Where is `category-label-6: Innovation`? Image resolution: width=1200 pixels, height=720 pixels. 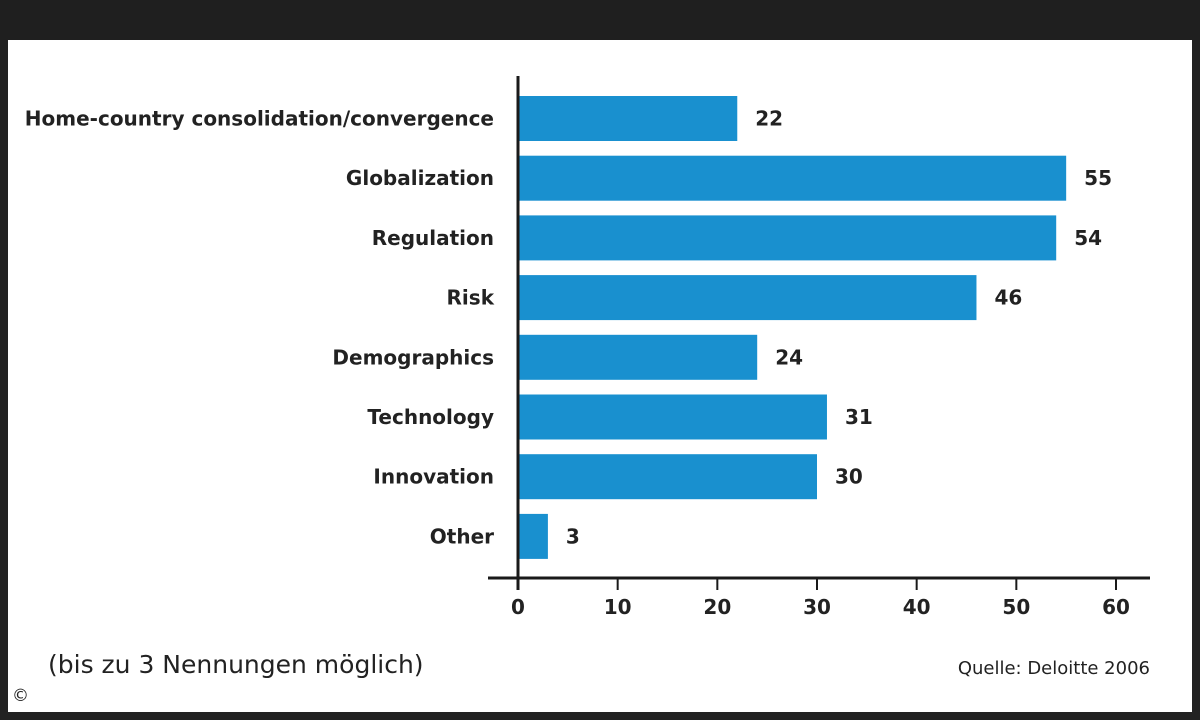
category-label-6: Innovation is located at coordinates (433, 477).